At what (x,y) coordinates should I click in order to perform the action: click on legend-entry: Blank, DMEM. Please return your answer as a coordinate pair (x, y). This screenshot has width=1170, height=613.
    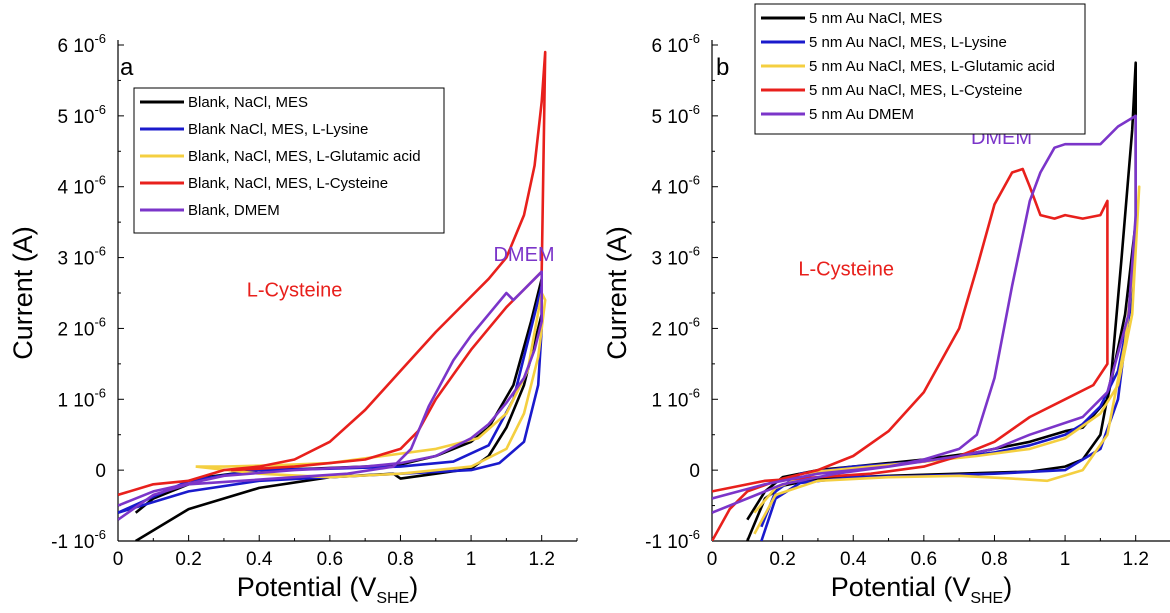
    Looking at the image, I should click on (234, 210).